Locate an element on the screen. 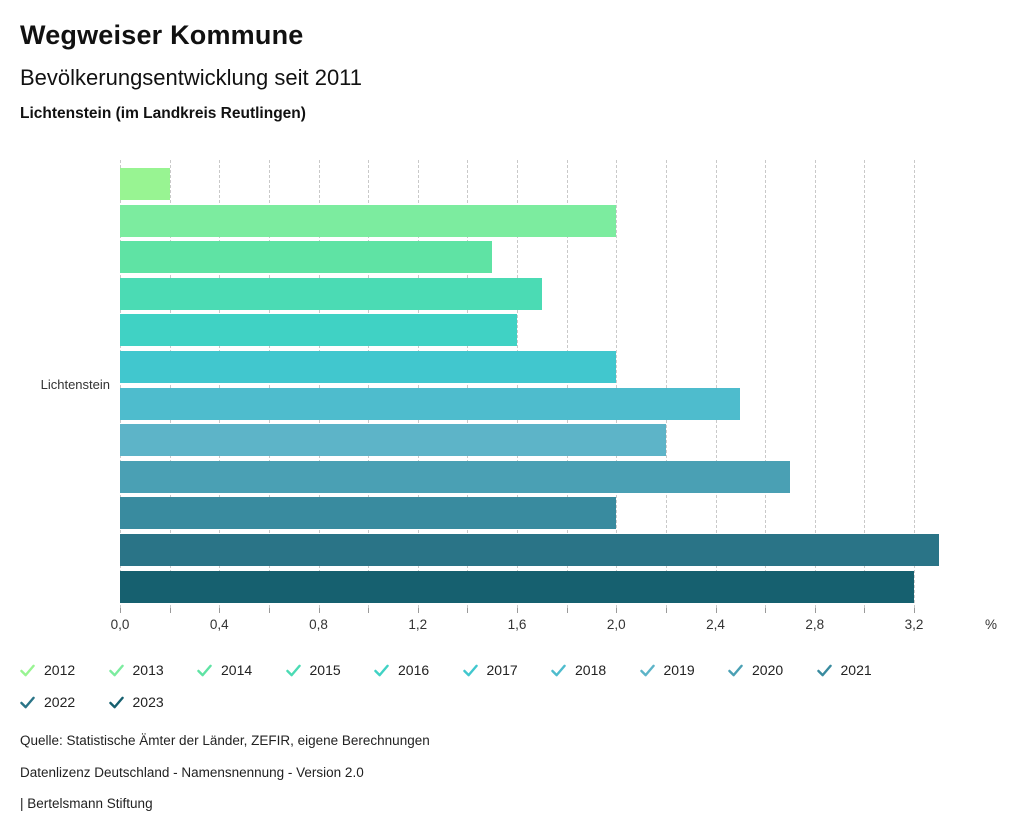 This screenshot has width=1024, height=835. chart-region-subtitle: Lichtenstein (im Landkreis Reutlingen) is located at coordinates (163, 113).